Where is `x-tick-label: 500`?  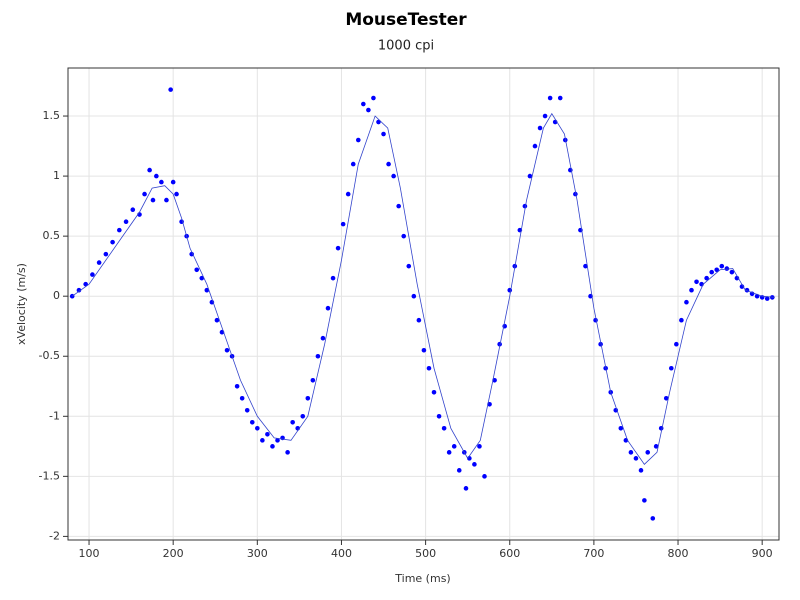
x-tick-label: 500 is located at coordinates (425, 553).